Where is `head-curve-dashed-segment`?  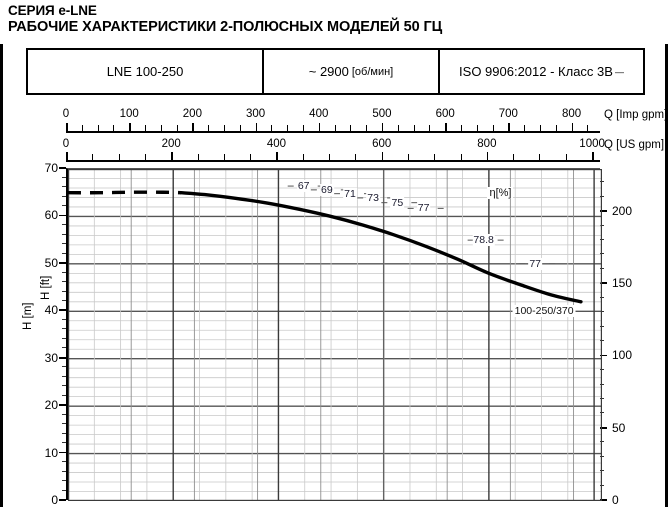
head-curve-dashed-segment is located at coordinates (125, 192).